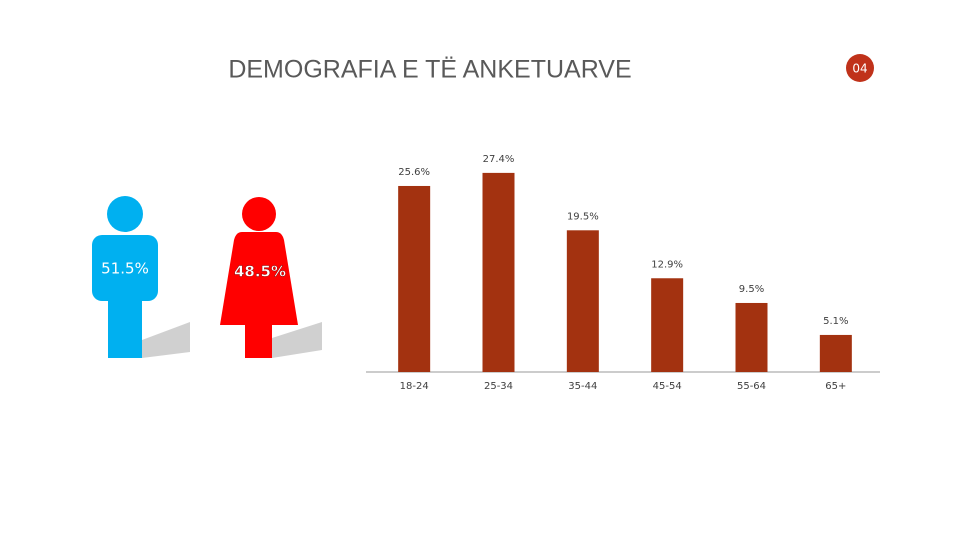  I want to click on page-badge, so click(860, 68).